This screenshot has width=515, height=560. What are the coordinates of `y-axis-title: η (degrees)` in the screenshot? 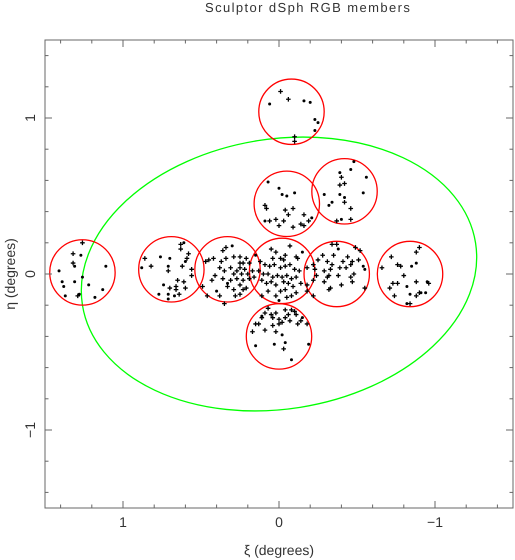 It's located at (10, 274).